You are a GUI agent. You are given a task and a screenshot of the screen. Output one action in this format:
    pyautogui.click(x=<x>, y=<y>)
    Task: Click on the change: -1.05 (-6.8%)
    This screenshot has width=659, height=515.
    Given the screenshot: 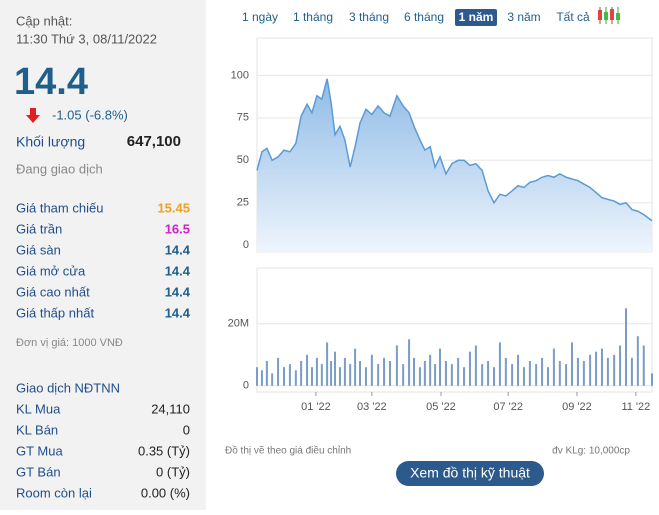 What is the action you would take?
    pyautogui.click(x=90, y=114)
    